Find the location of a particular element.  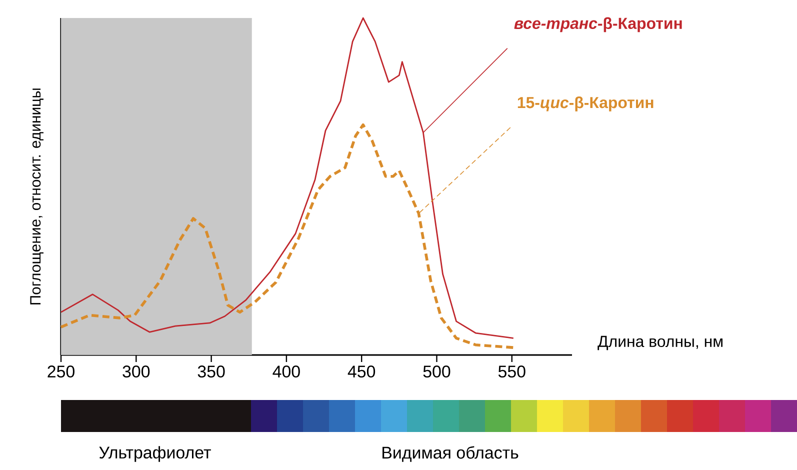

x-axis-title: Длина волны, нм is located at coordinates (660, 343).